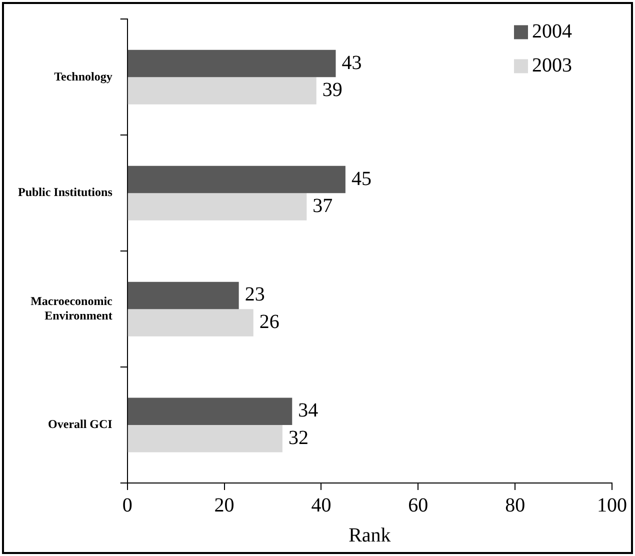  I want to click on x-tick-label: 40, so click(321, 505).